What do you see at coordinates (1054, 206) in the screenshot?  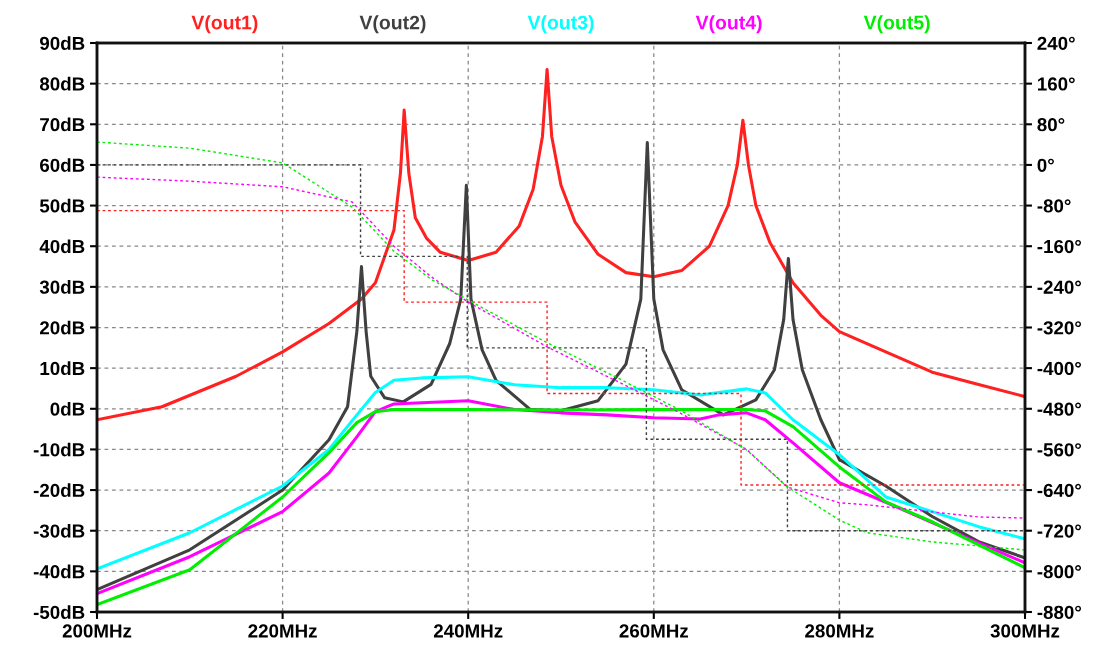 I see `y2-tick-label: -80°` at bounding box center [1054, 206].